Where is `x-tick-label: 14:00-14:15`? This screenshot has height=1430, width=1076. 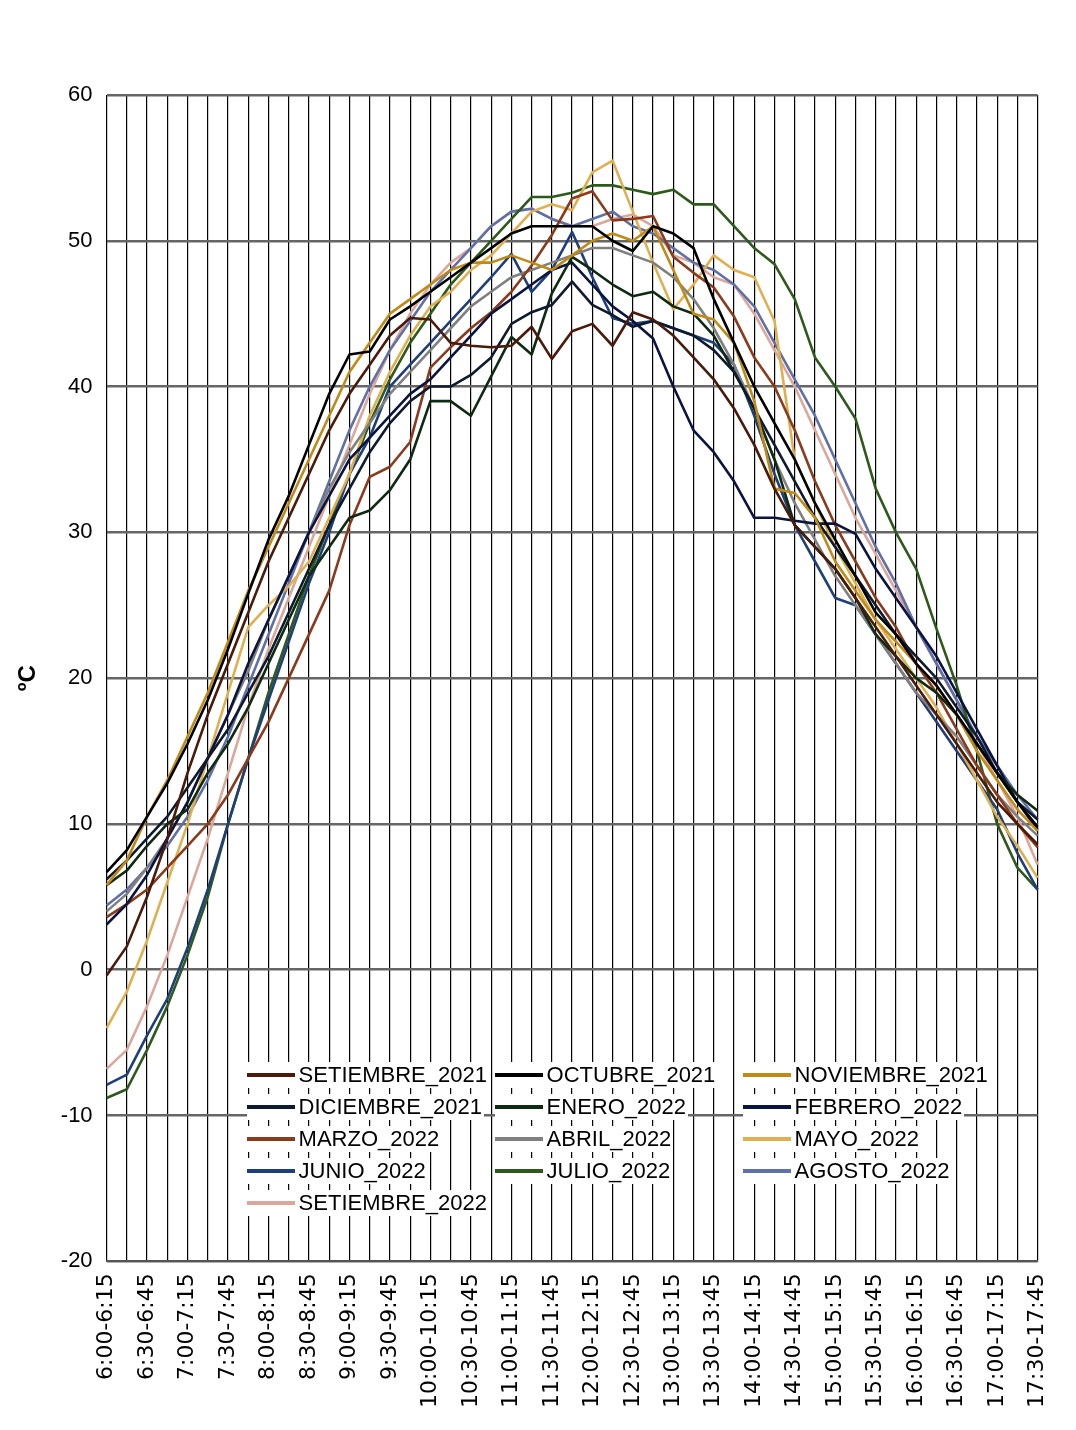
x-tick-label: 14:00-14:15 is located at coordinates (752, 1341).